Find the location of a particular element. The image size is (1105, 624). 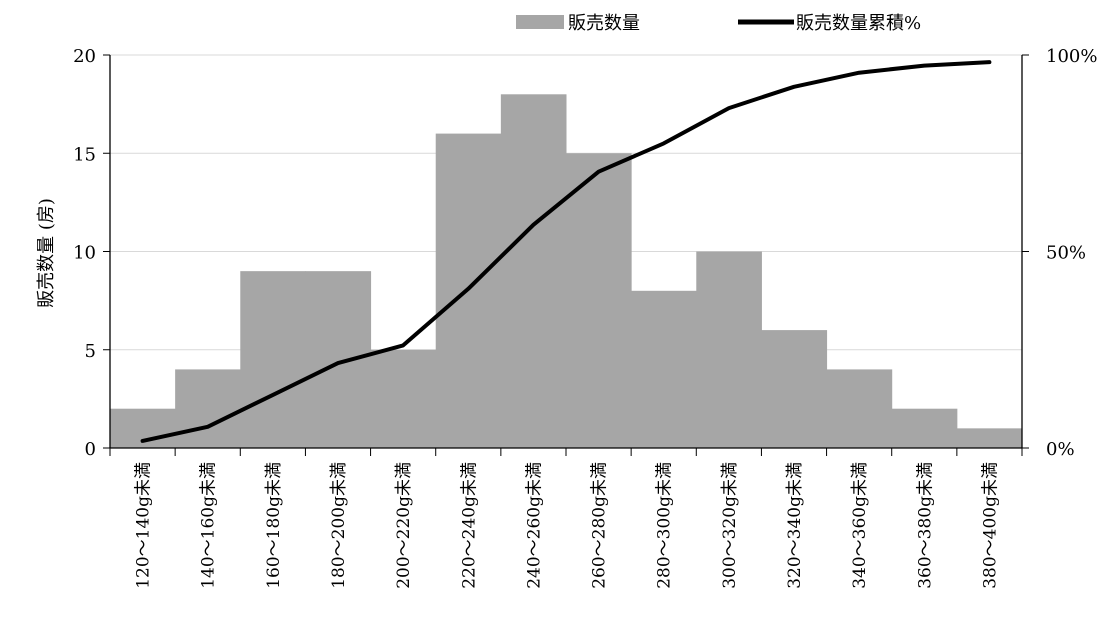

y-tick-label: 5 is located at coordinates (90, 351).